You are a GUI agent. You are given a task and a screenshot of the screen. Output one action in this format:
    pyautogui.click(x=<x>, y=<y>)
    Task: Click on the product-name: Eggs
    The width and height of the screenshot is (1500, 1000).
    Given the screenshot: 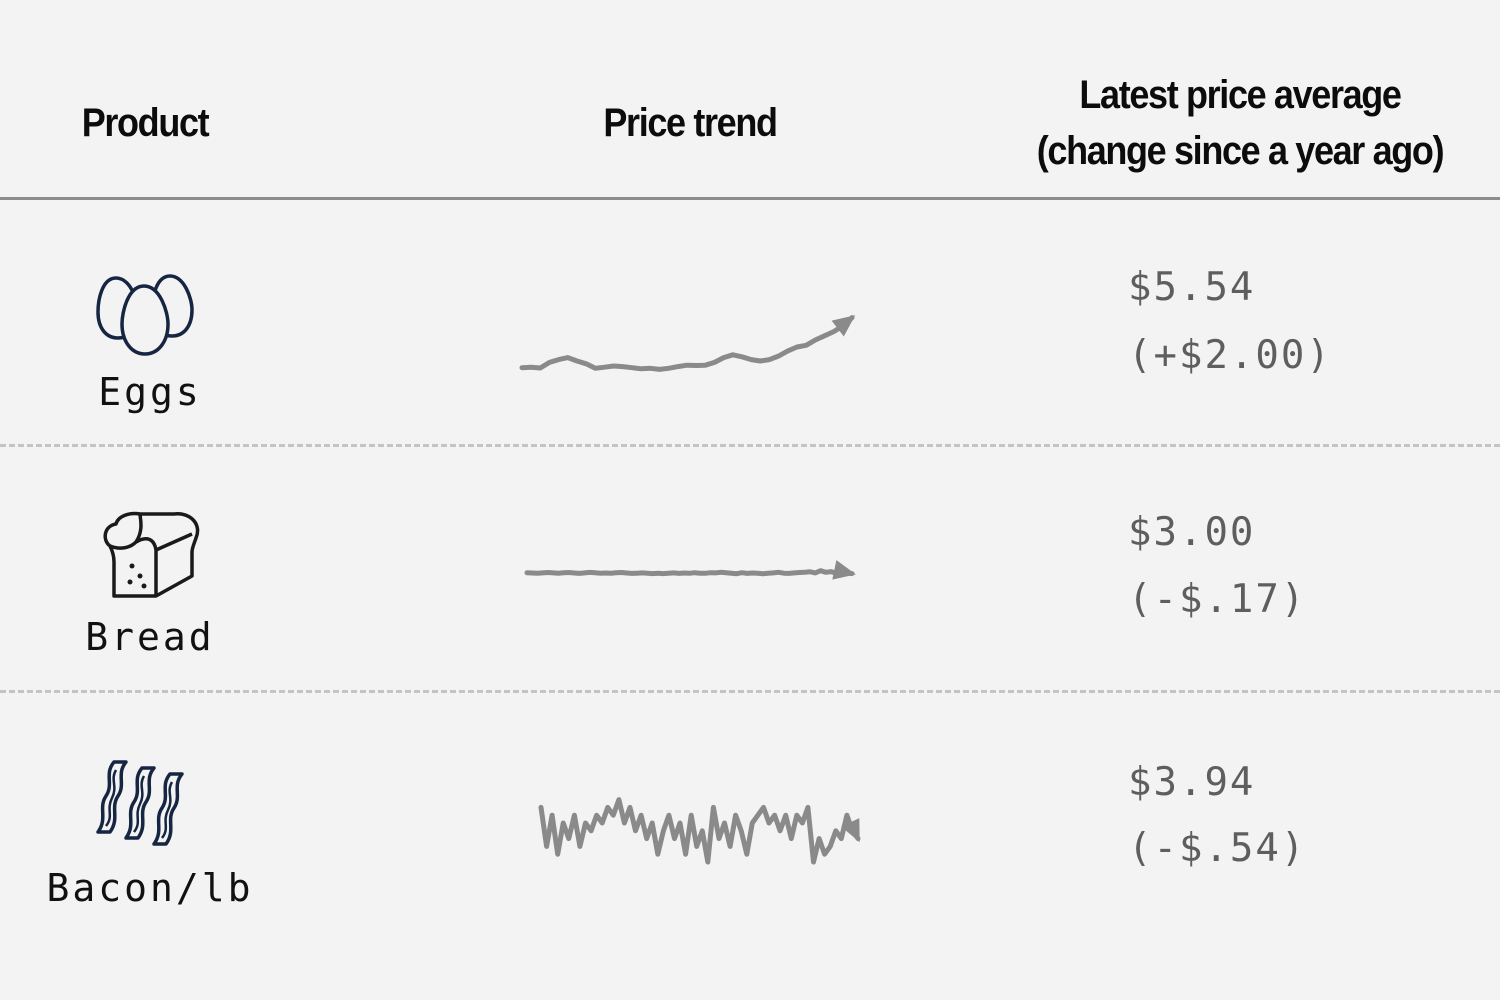 What is the action you would take?
    pyautogui.click(x=150, y=392)
    